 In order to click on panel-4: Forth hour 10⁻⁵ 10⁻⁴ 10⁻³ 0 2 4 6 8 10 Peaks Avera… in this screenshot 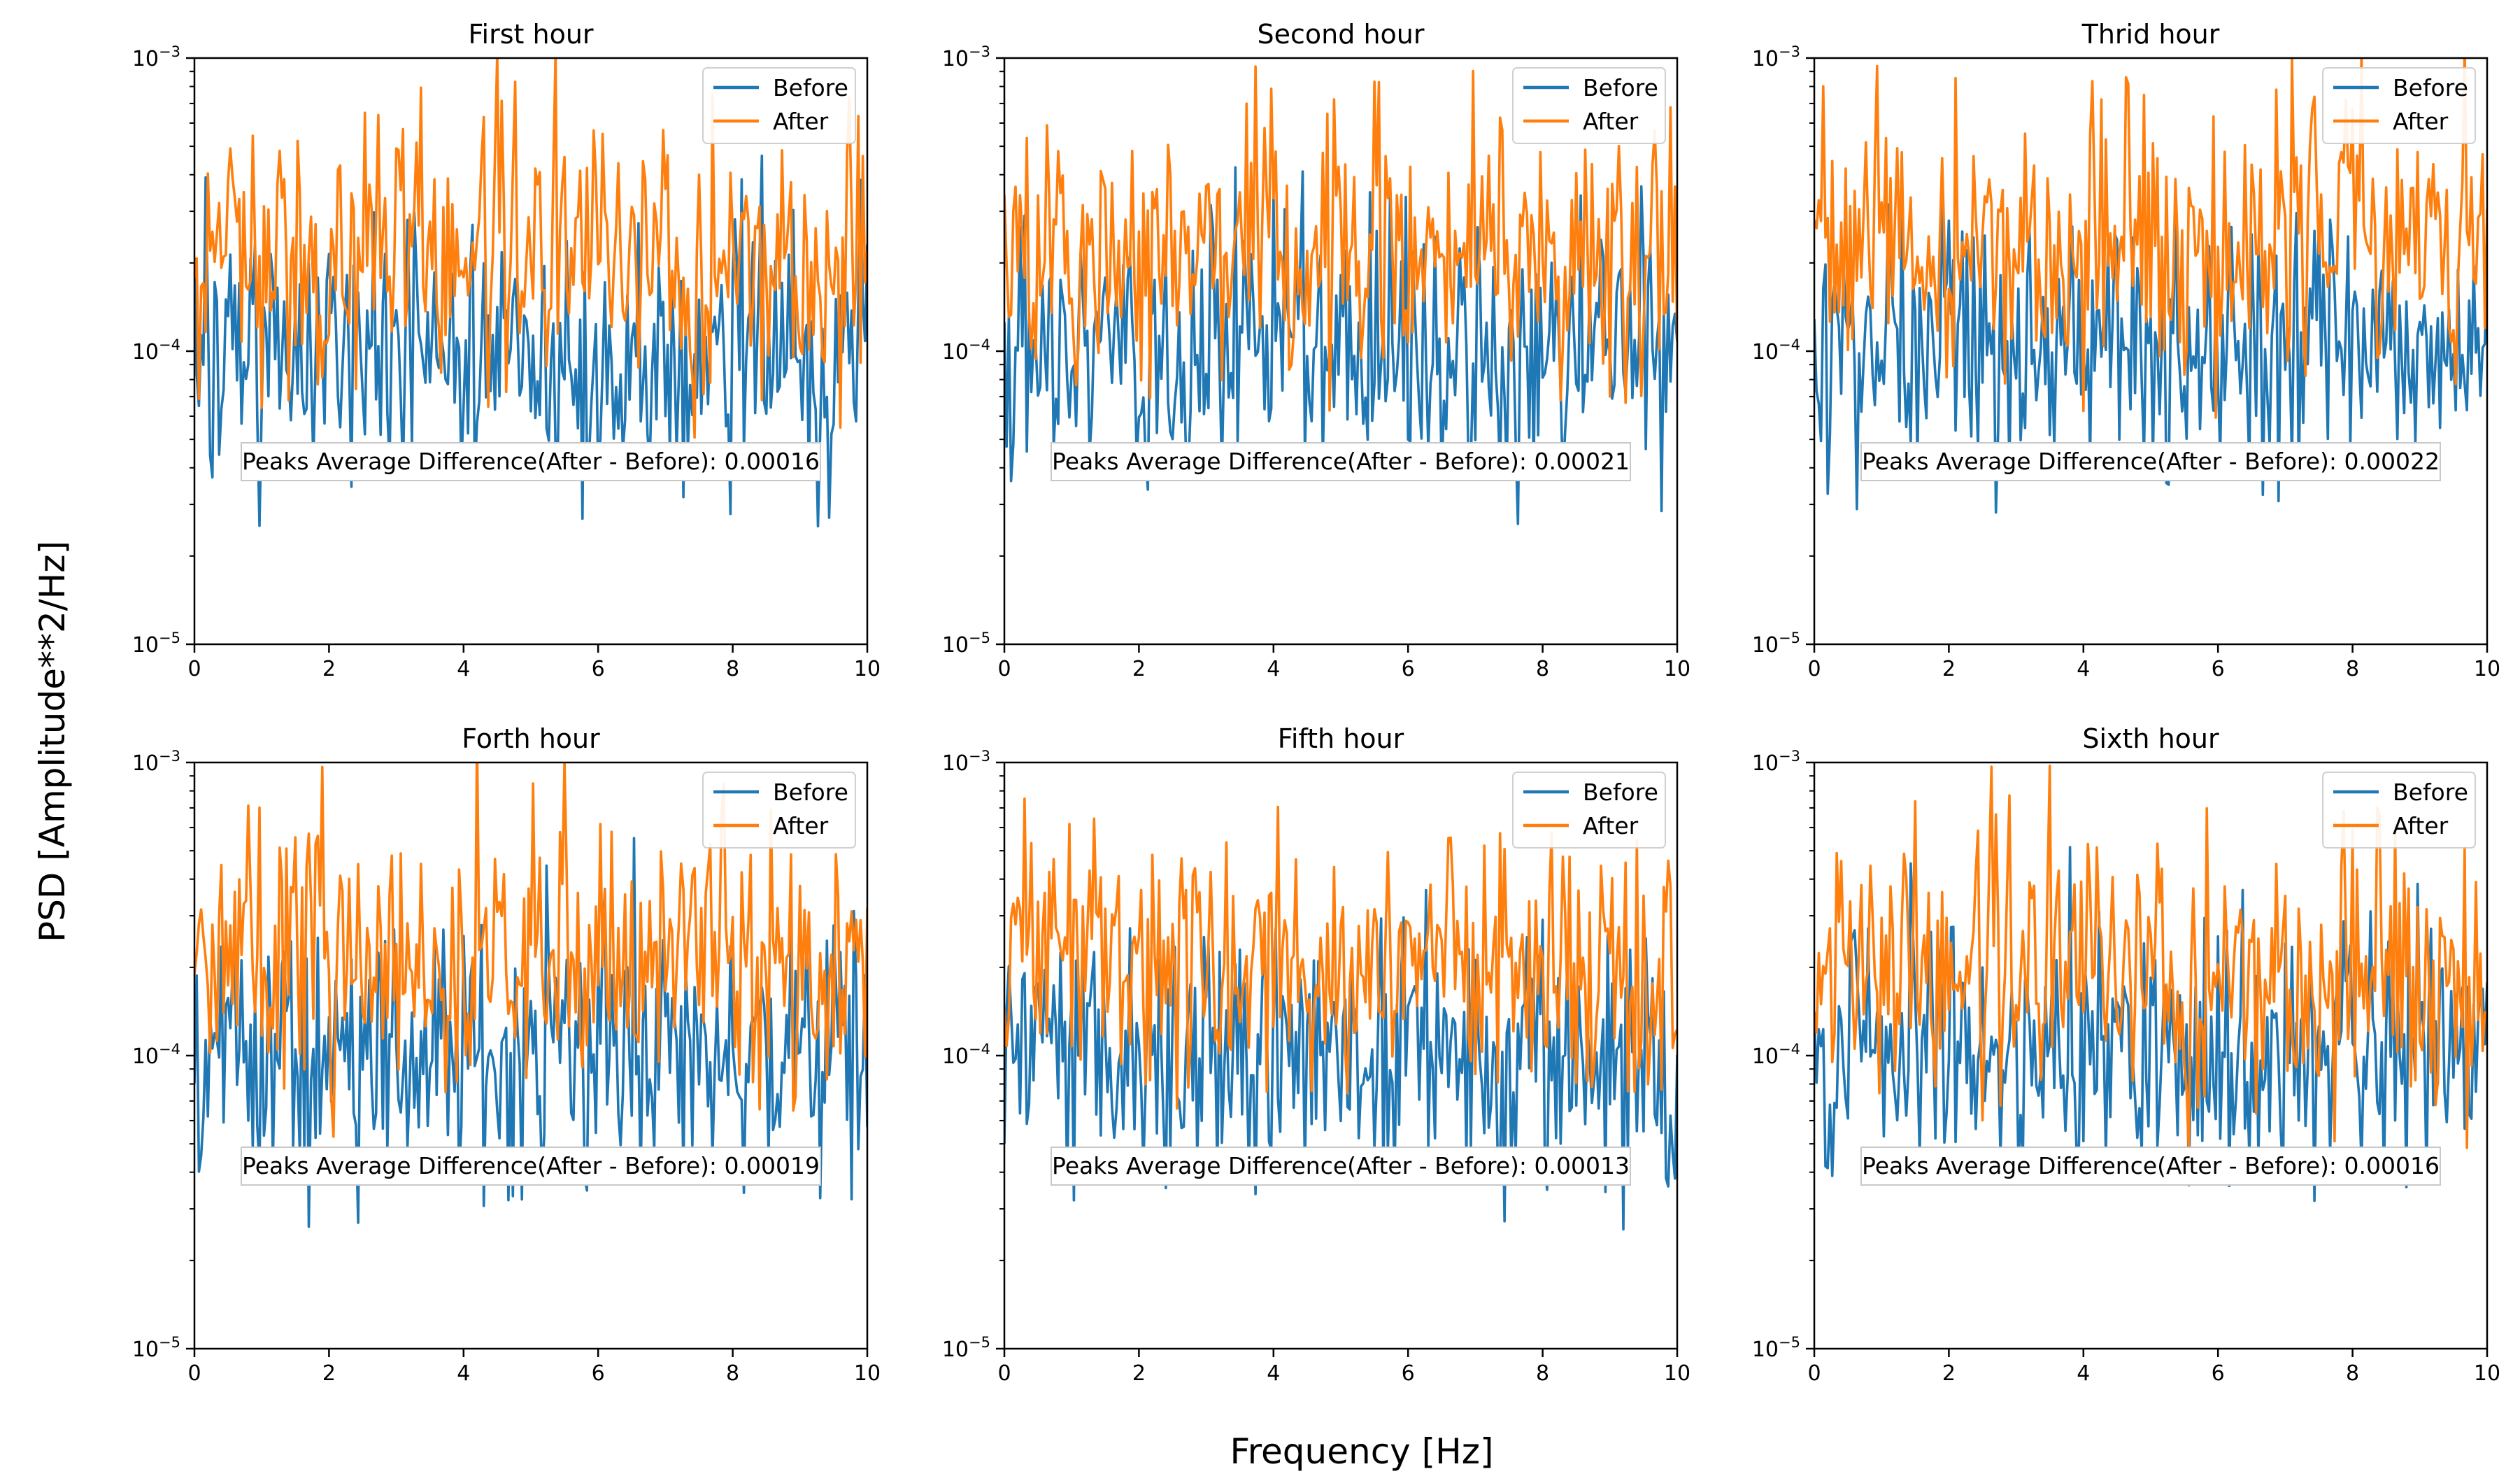, I will do `click(506, 1054)`.